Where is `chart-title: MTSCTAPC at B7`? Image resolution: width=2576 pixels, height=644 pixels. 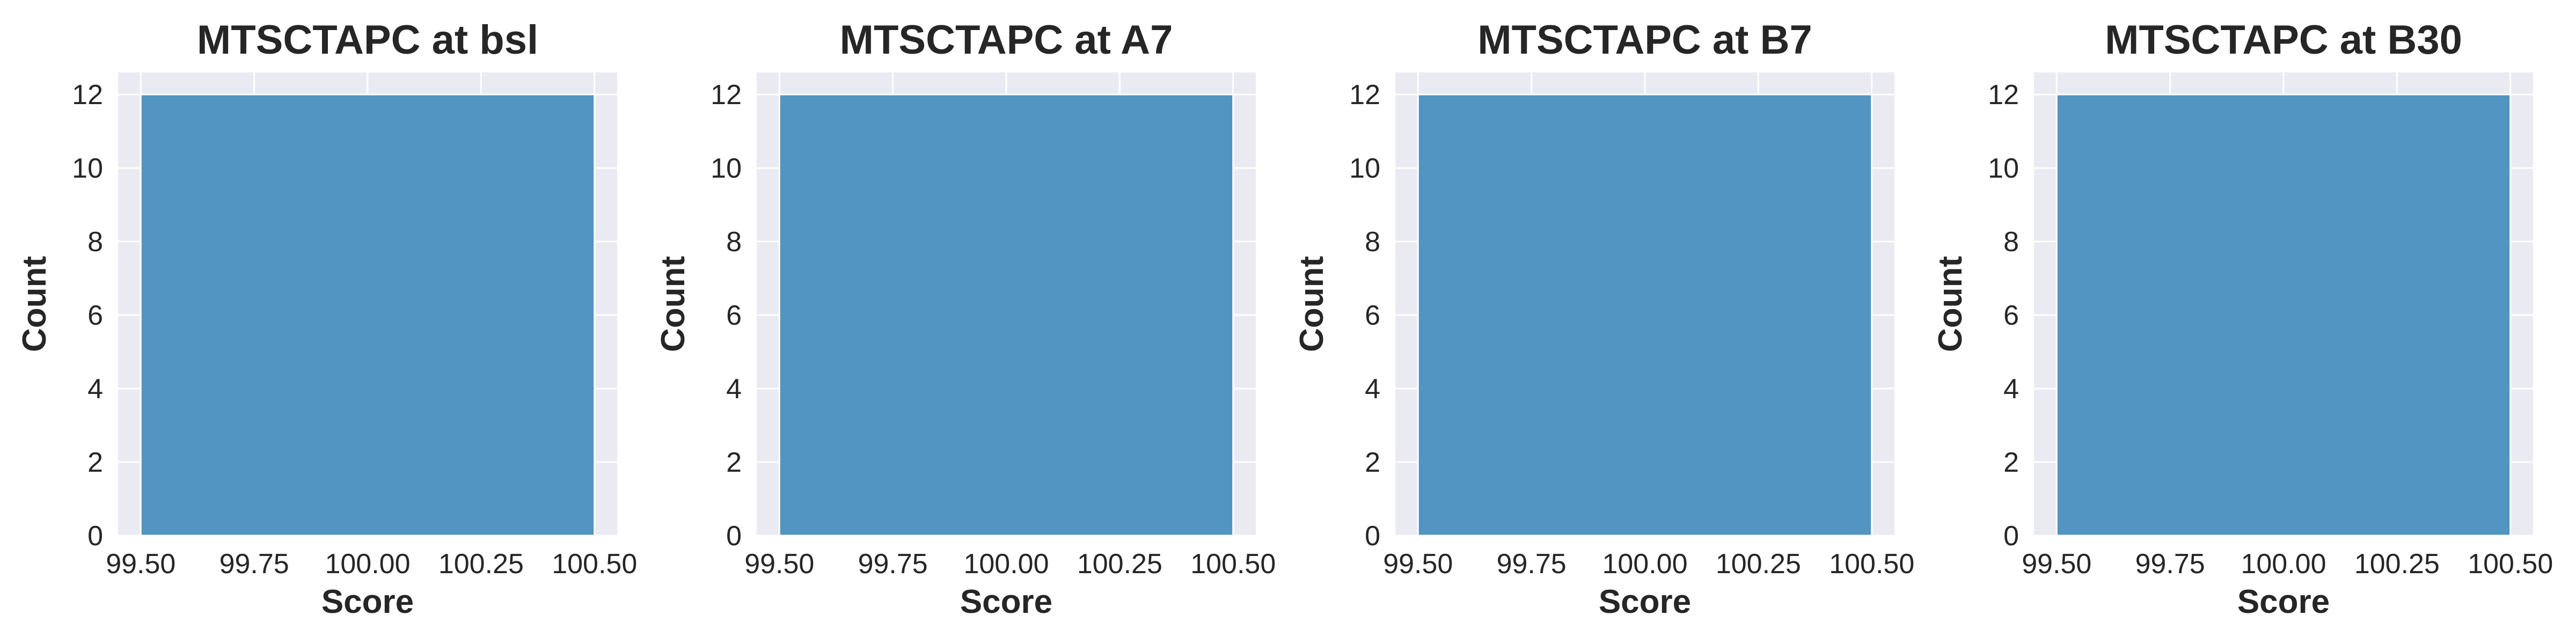 chart-title: MTSCTAPC at B7 is located at coordinates (1644, 40).